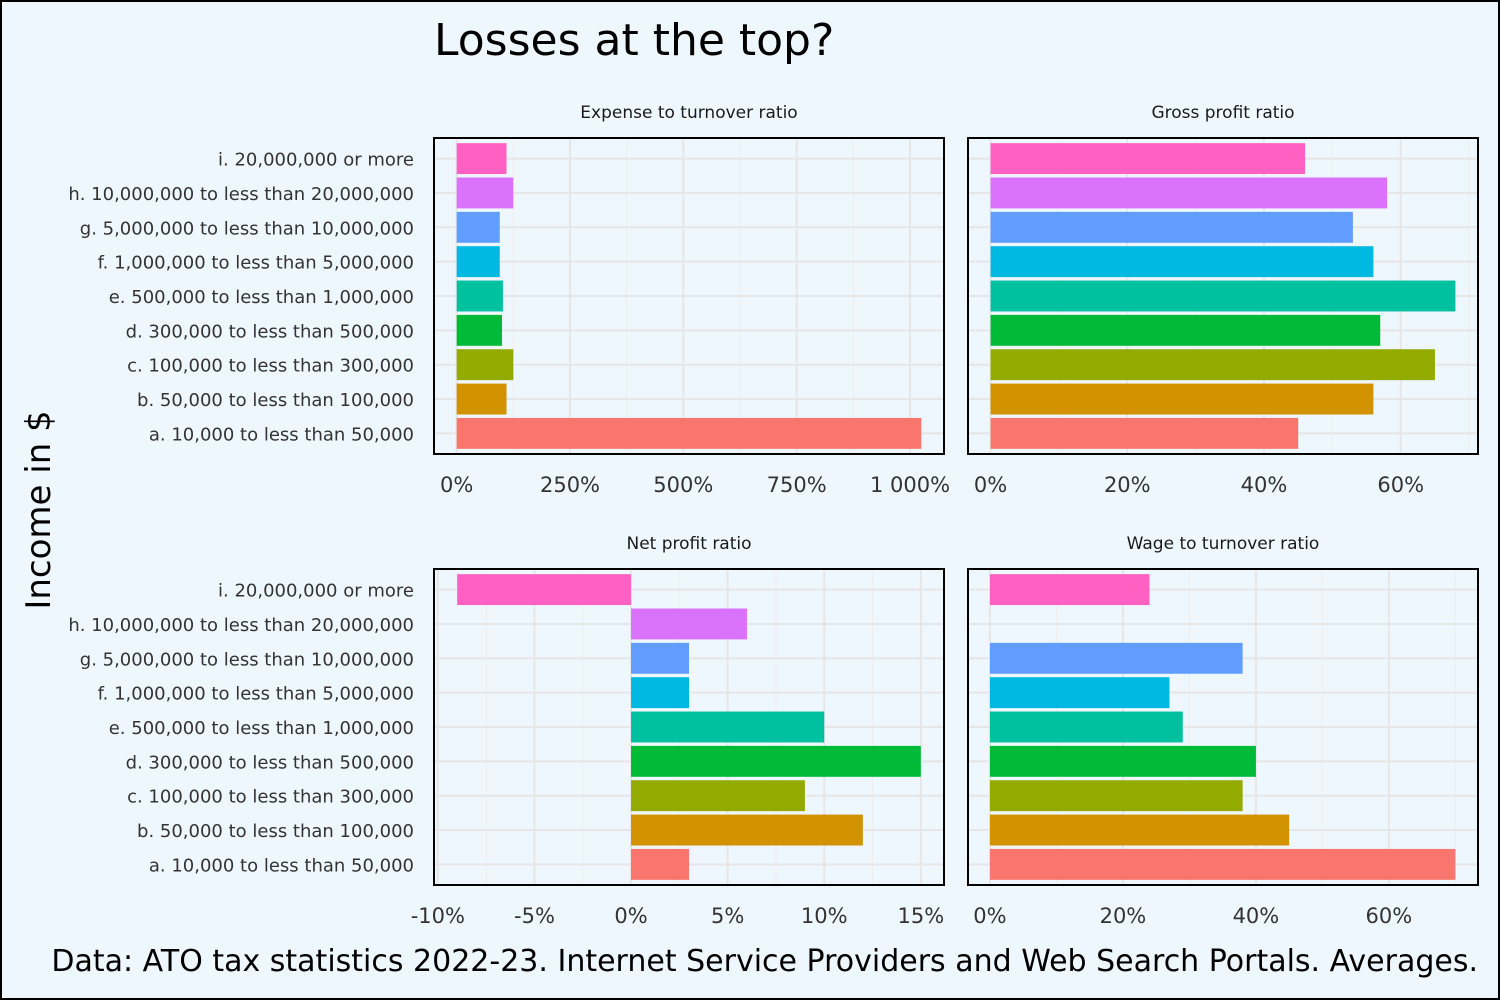 The height and width of the screenshot is (1000, 1500). Describe the element at coordinates (481, 399) in the screenshot. I see `bar-expense-to-turnover-ratio-b` at that location.